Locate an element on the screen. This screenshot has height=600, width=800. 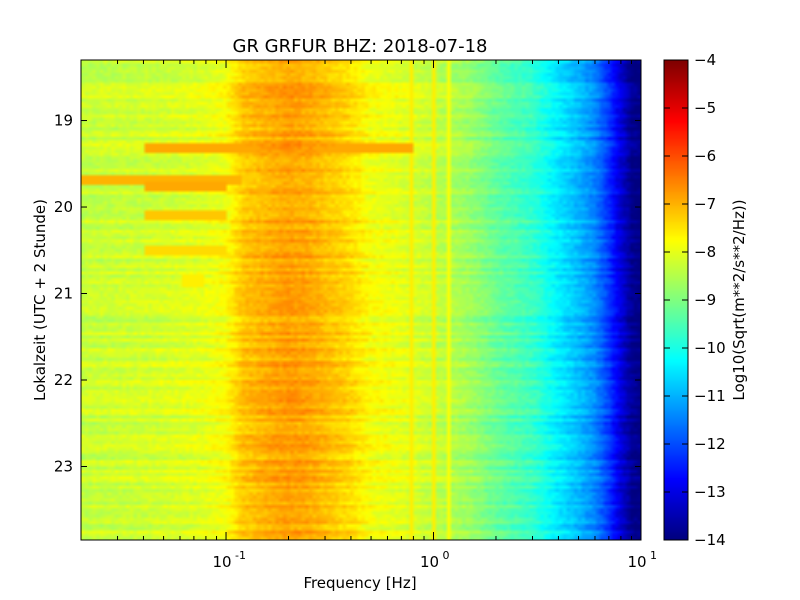
colorbar-tick-label: −6 is located at coordinates (705, 156).